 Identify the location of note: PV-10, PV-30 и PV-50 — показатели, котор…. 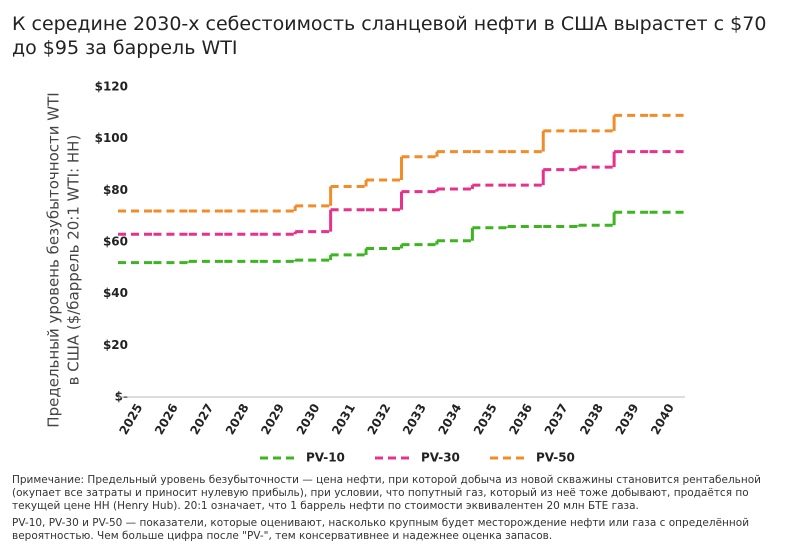
(381, 529).